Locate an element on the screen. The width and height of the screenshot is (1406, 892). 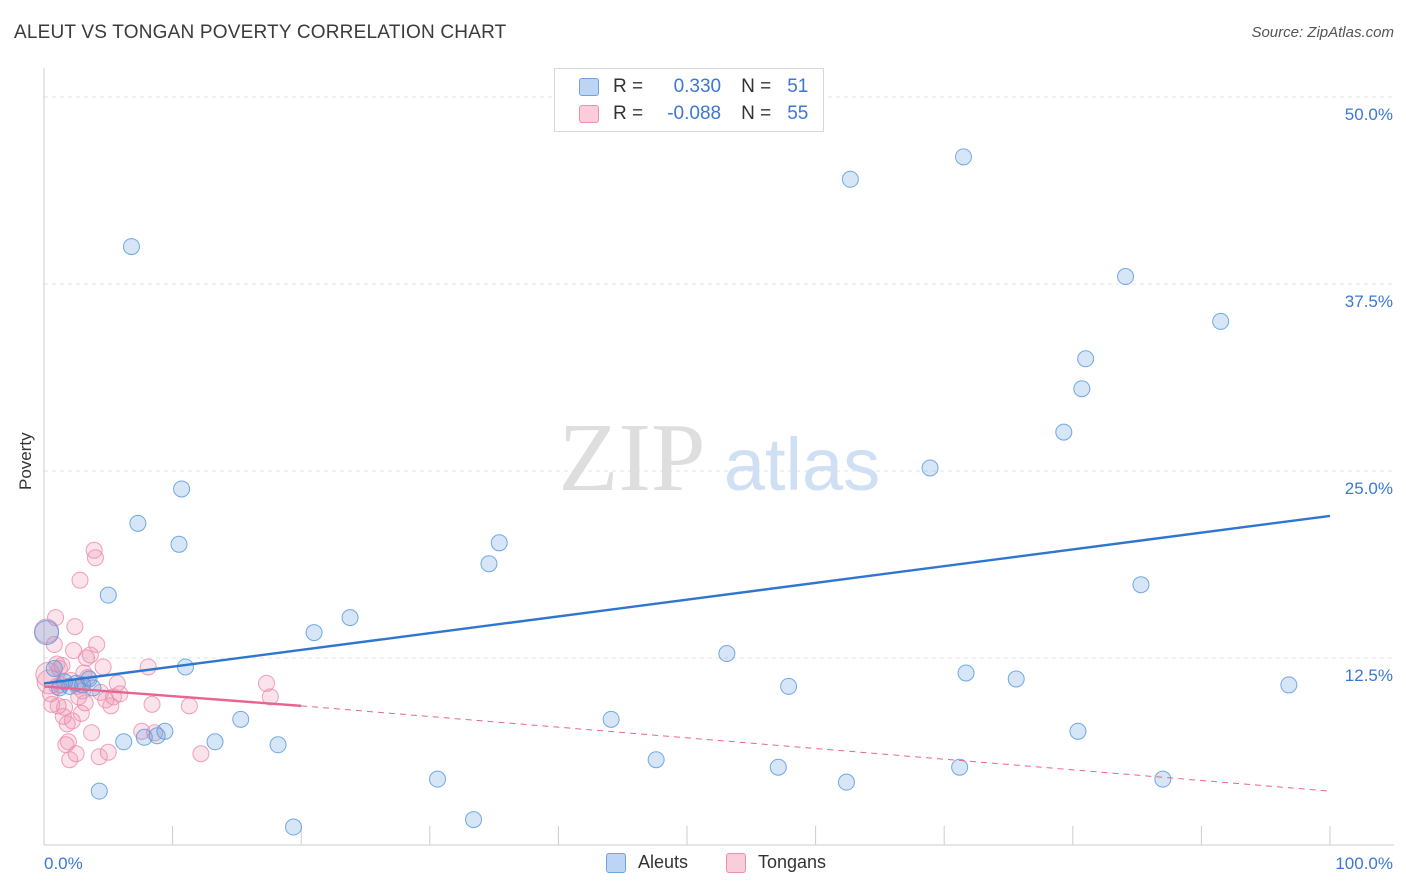
x-tick-label-max: 100.0% is located at coordinates (1364, 863).